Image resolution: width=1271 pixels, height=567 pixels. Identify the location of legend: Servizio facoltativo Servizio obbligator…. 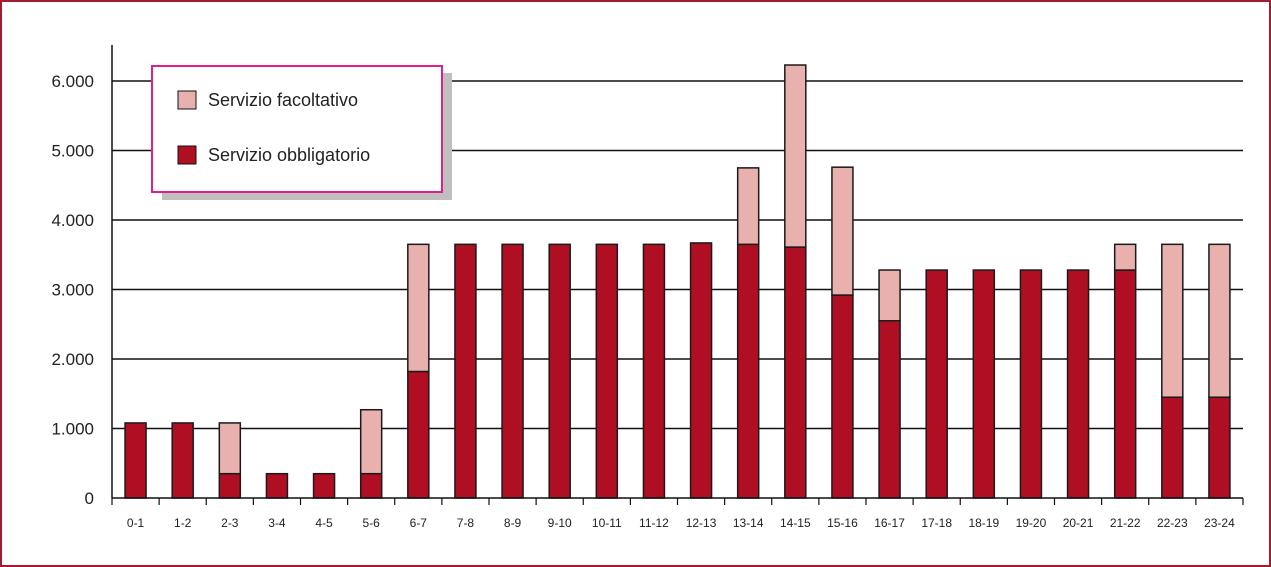
(301, 132).